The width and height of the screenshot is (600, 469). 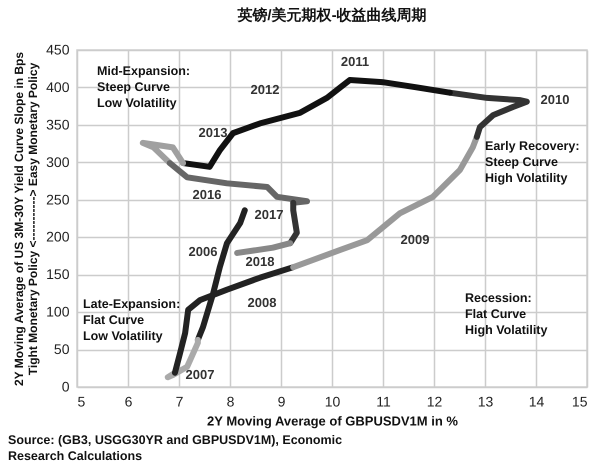 What do you see at coordinates (207, 194) in the screenshot?
I see `annotation: 2016` at bounding box center [207, 194].